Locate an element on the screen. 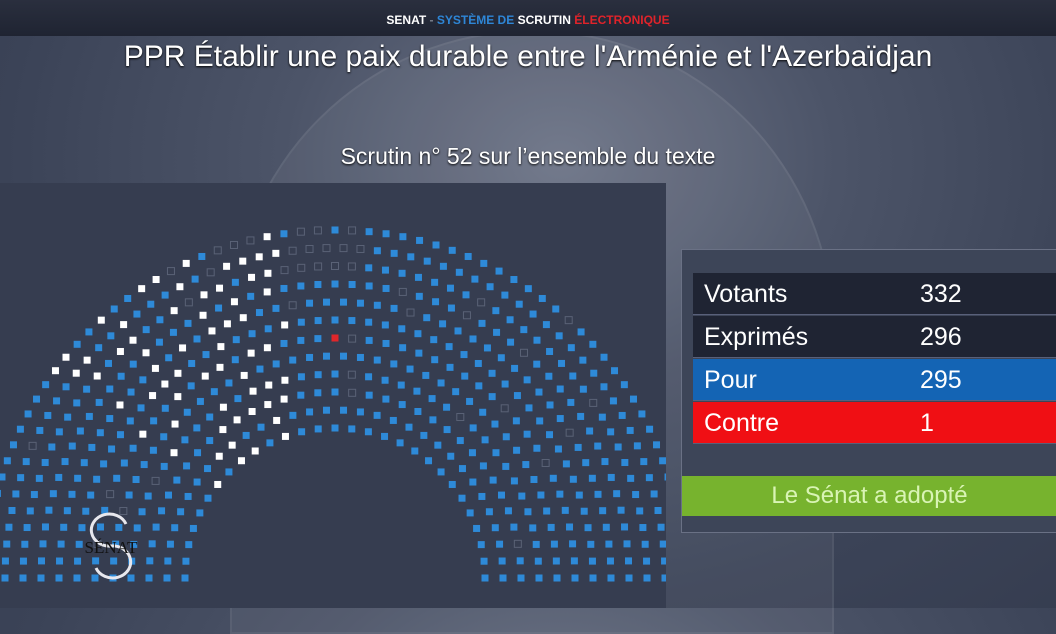 This screenshot has height=634, width=1056. system-label: SYSTÈME DE is located at coordinates (475, 20).